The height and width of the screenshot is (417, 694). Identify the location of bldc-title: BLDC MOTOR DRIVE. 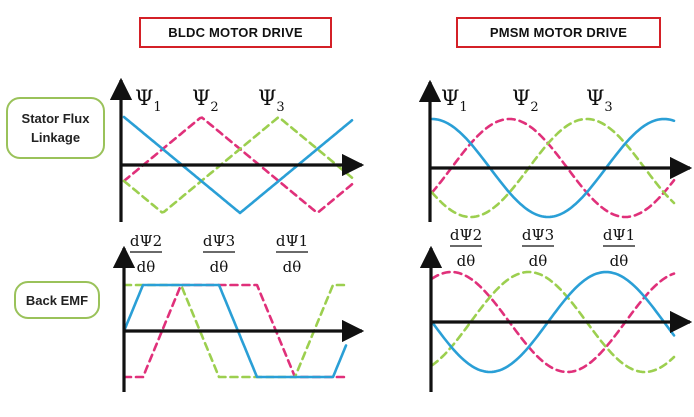
(235, 32).